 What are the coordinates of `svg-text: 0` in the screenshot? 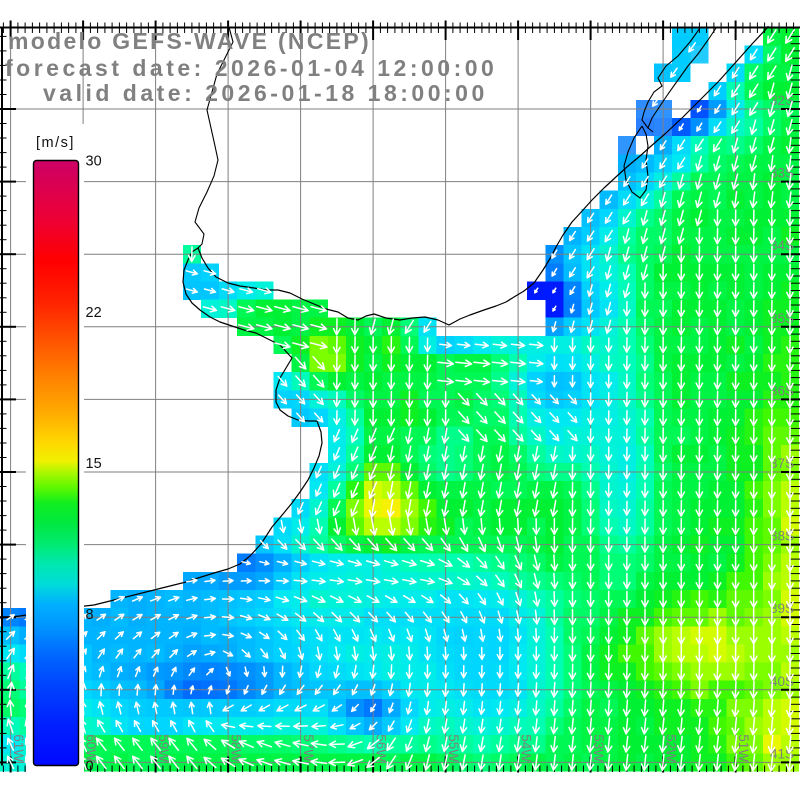 It's located at (90, 767).